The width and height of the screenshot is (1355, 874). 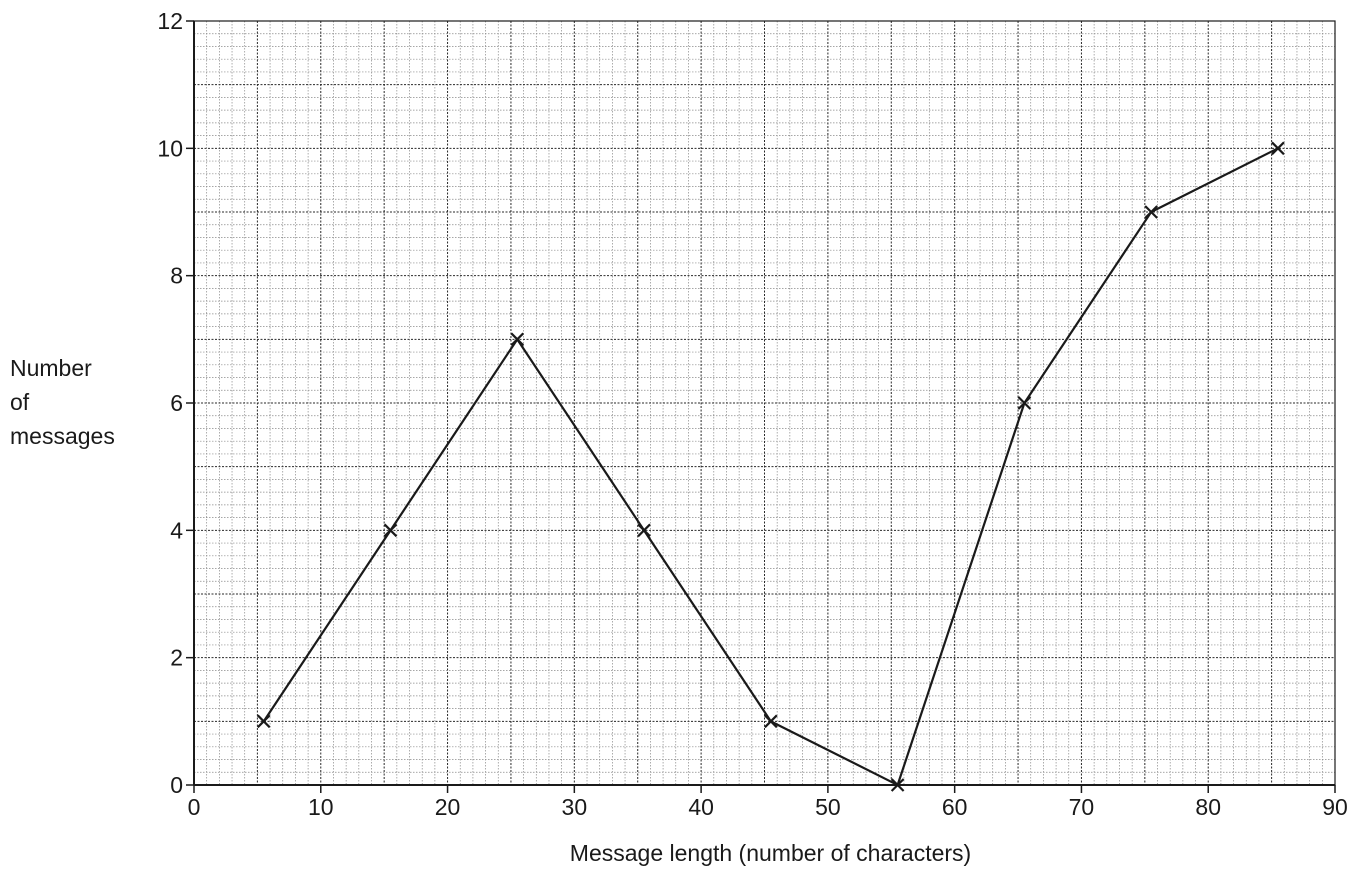 I want to click on y-tick-label: 8, so click(x=176, y=276).